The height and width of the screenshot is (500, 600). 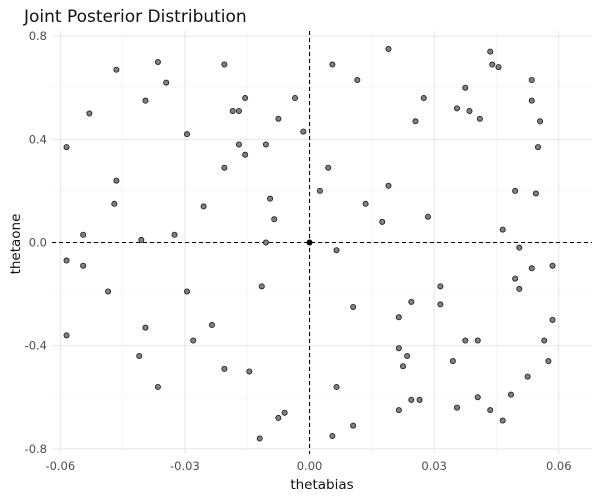 I want to click on y-tick-label: -0.4, so click(x=36, y=346).